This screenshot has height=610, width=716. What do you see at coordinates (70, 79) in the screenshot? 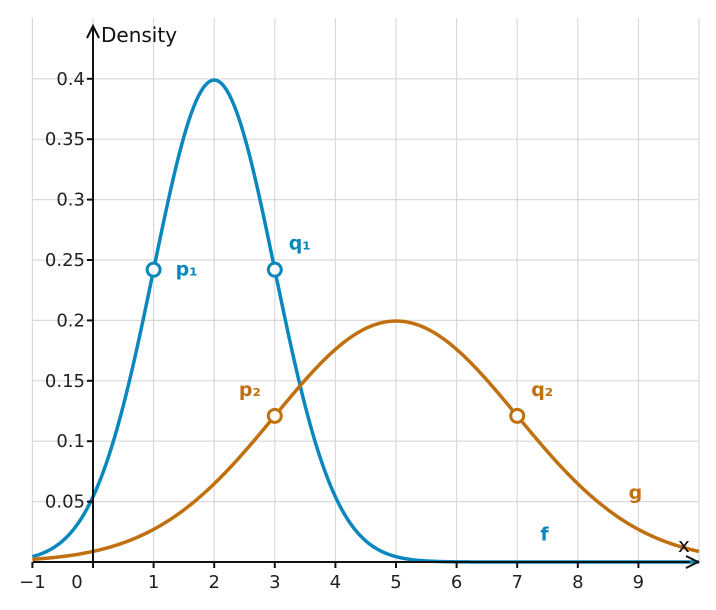
I see `y-tick-label: 0.4` at bounding box center [70, 79].